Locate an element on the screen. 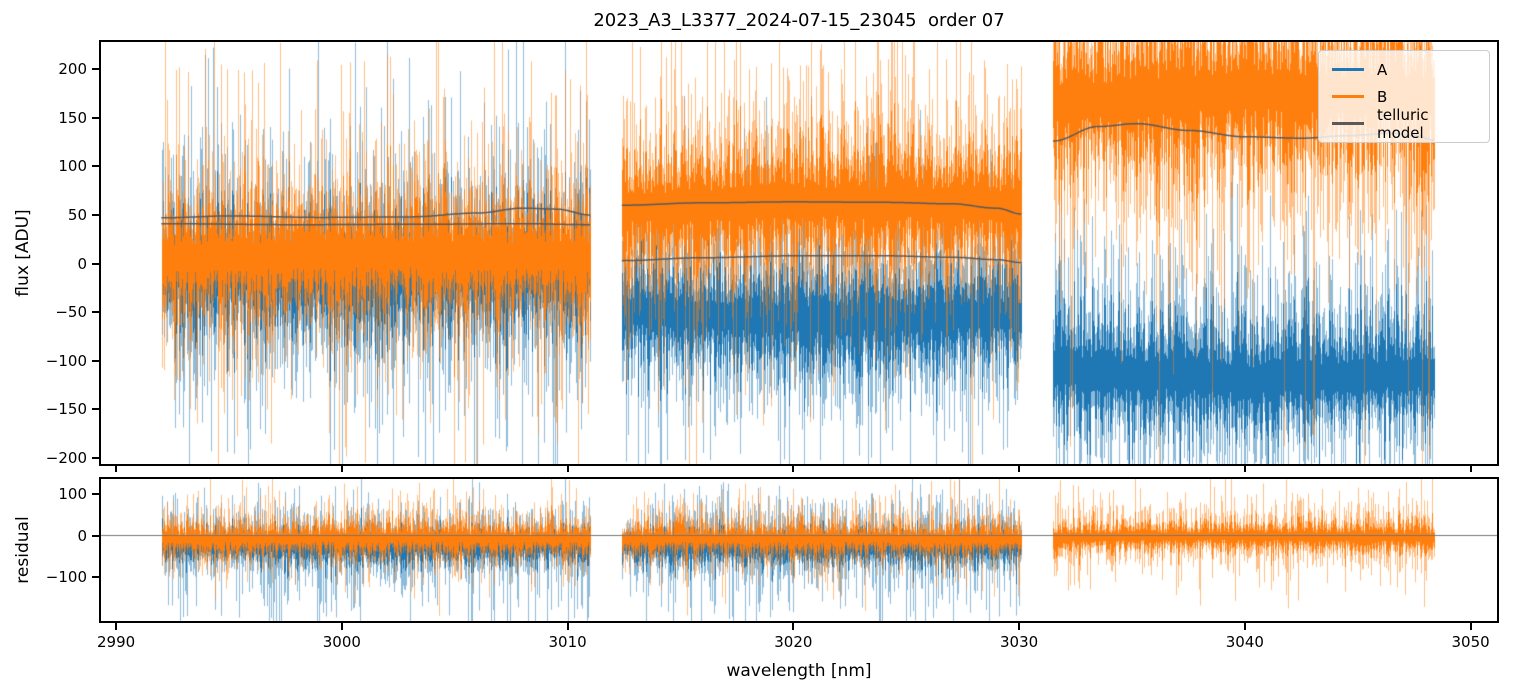 This screenshot has width=1513, height=696. y-tick-label: −50 is located at coordinates (71, 312).